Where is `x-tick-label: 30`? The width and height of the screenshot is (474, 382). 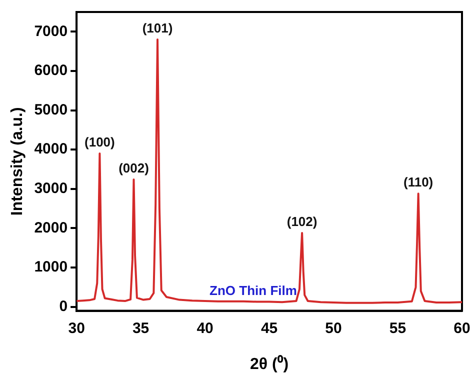 x-tick-label: 30 is located at coordinates (76, 328).